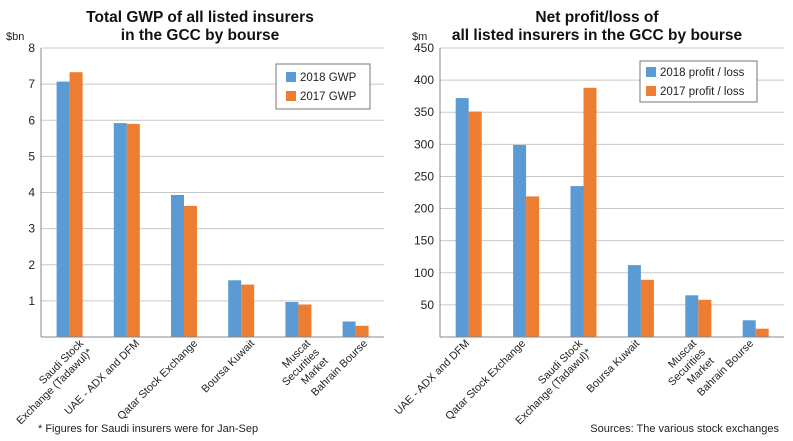 Image resolution: width=793 pixels, height=441 pixels. I want to click on right-footnote: Sources: The various stock exchanges, so click(684, 429).